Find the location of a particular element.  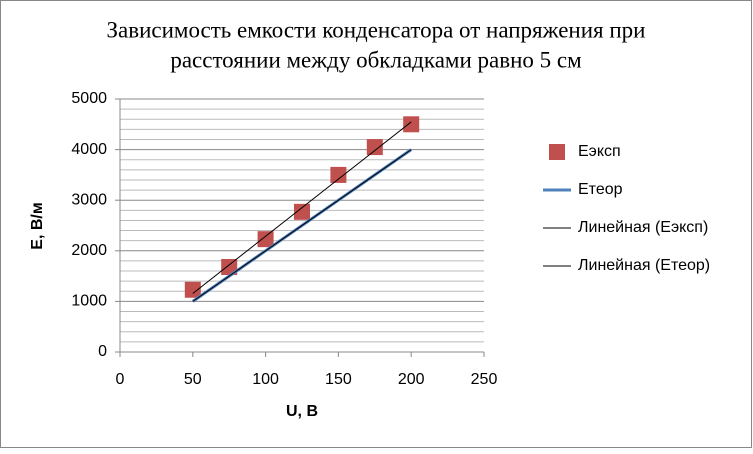

x-tick-label: 250 is located at coordinates (484, 379).